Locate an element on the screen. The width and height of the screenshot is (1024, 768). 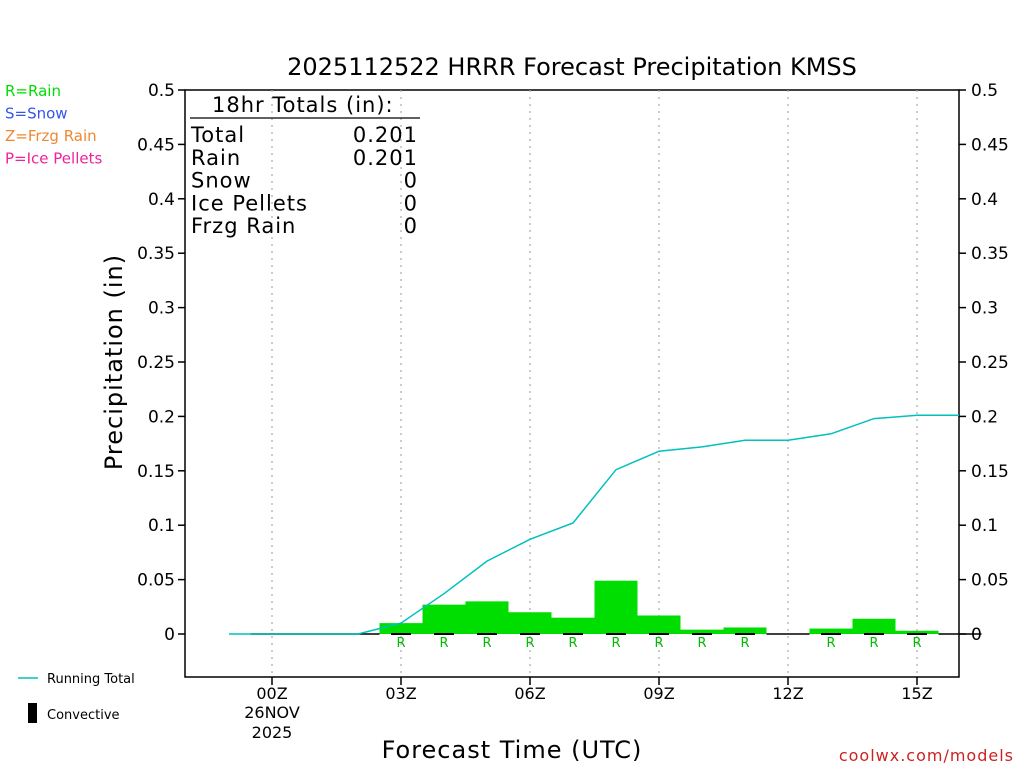
x-tick-label: 15Z is located at coordinates (916, 693).